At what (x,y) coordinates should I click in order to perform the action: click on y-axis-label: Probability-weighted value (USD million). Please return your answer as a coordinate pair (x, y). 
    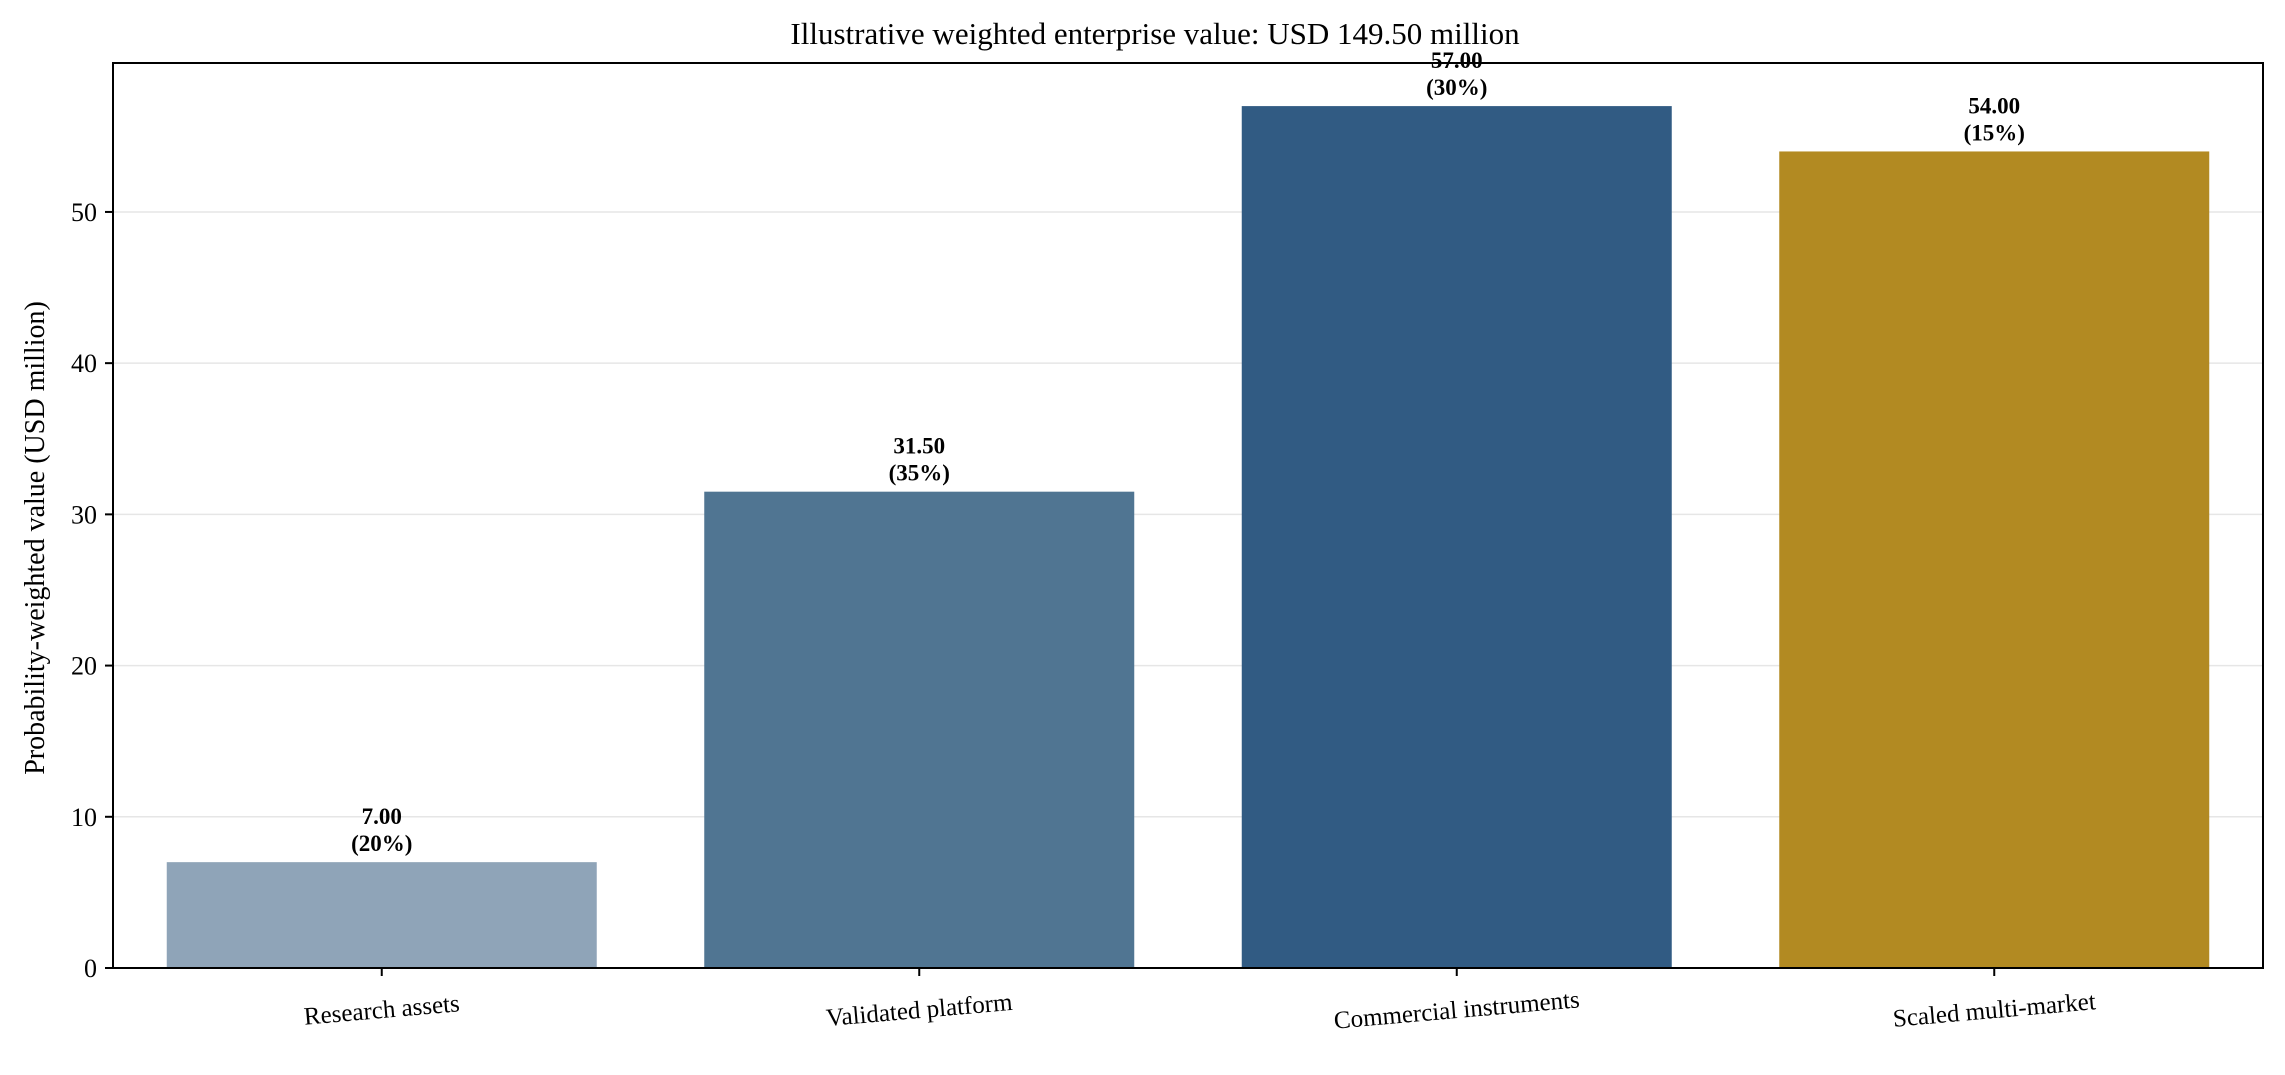
    Looking at the image, I should click on (35, 538).